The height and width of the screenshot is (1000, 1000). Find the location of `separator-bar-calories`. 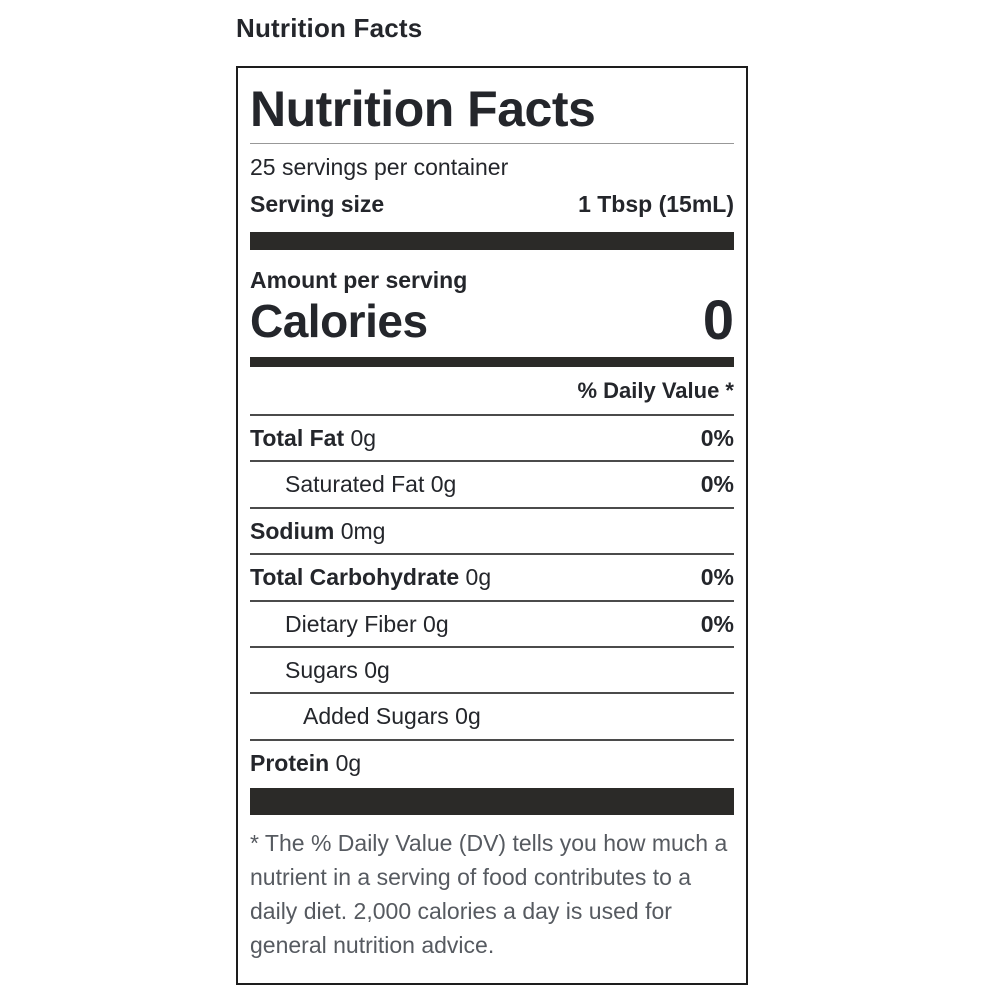

separator-bar-calories is located at coordinates (492, 361).